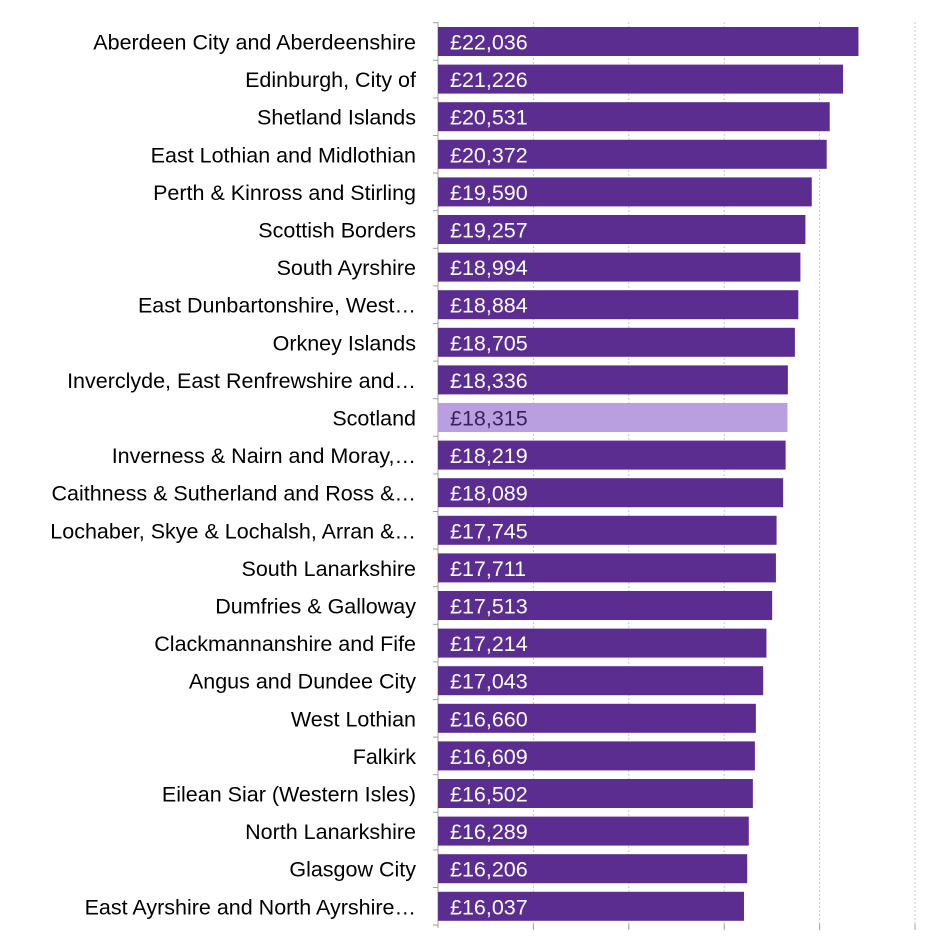 The width and height of the screenshot is (939, 948). Describe the element at coordinates (613, 417) in the screenshot. I see `bar-highlight` at that location.